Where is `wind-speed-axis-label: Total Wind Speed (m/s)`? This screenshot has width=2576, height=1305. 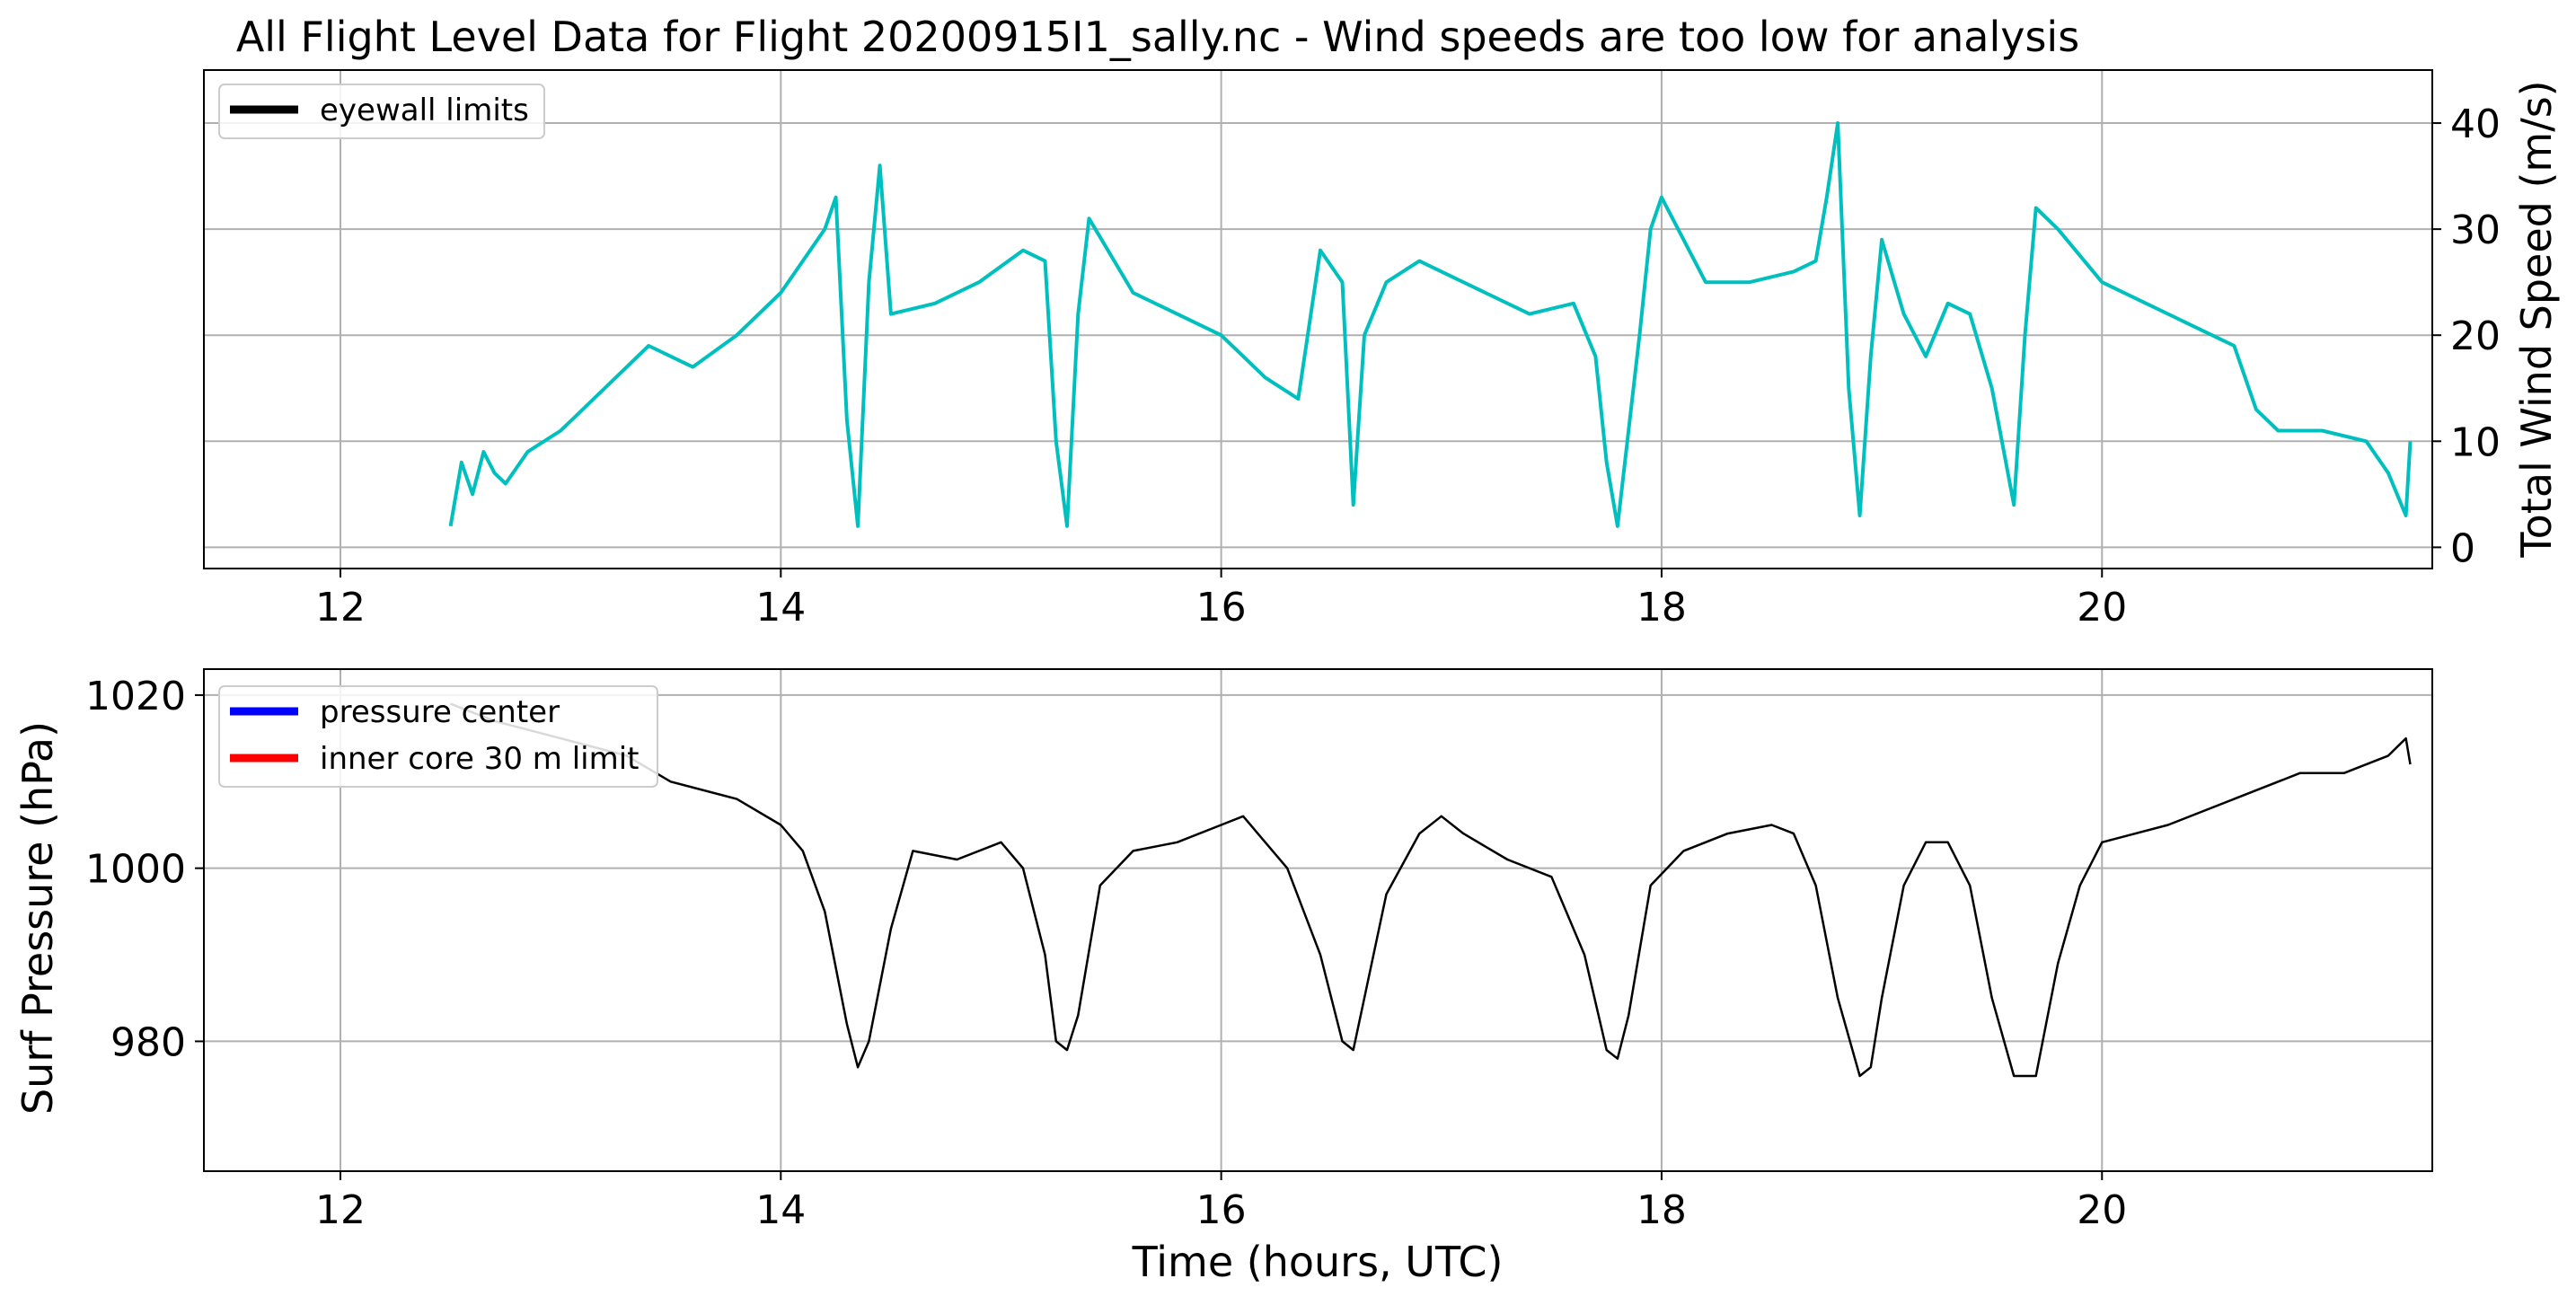
wind-speed-axis-label: Total Wind Speed (m/s) is located at coordinates (2536, 319).